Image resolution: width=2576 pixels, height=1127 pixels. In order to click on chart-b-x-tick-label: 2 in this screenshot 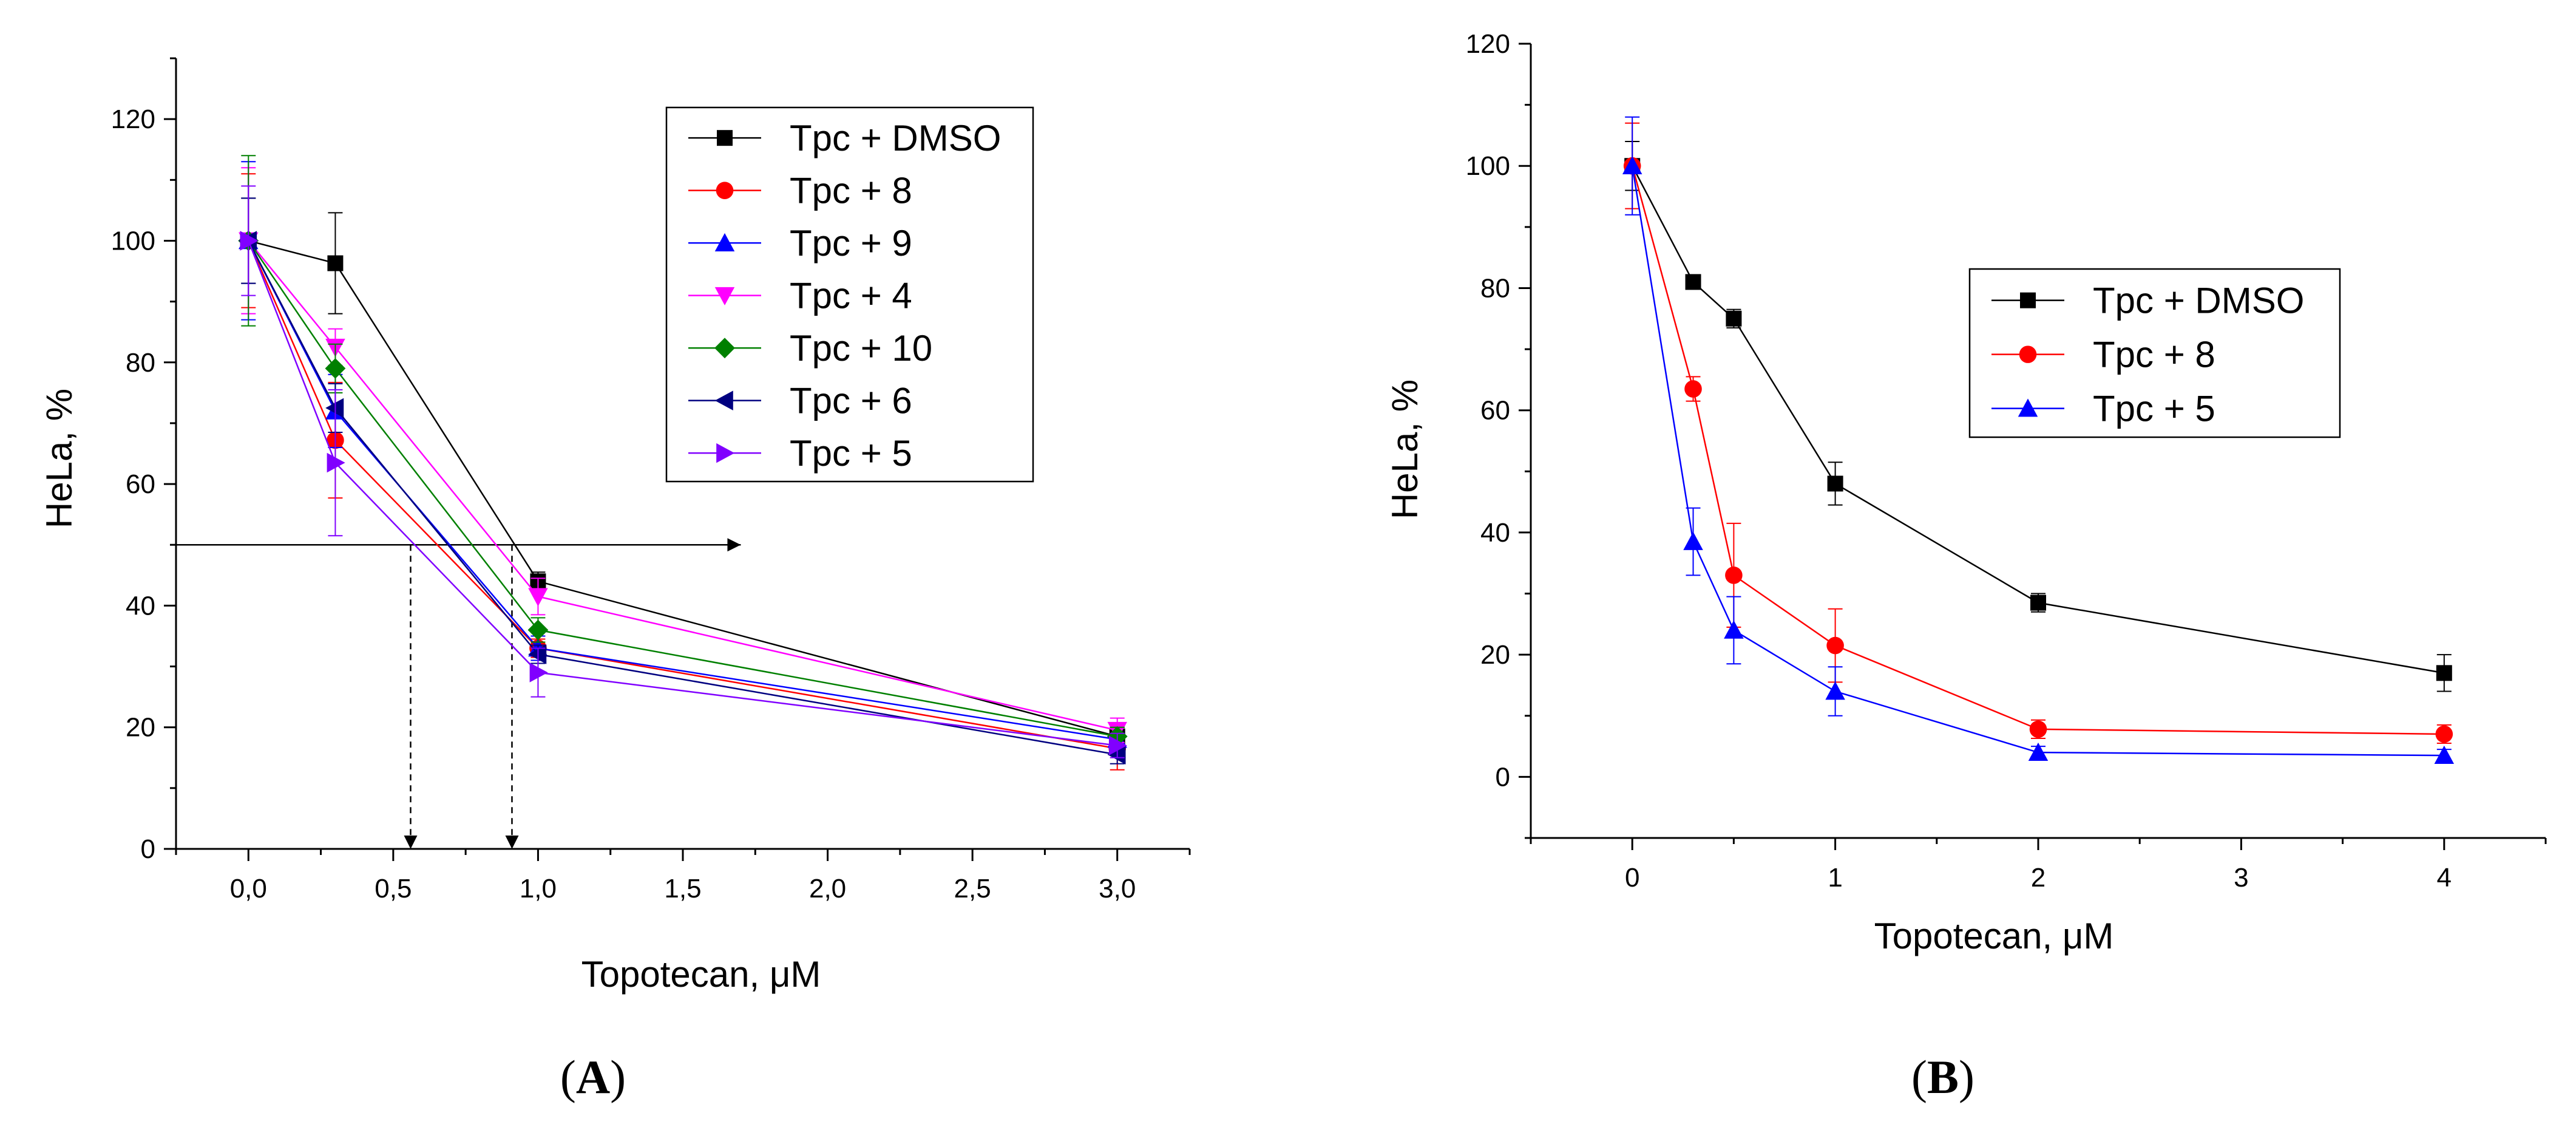, I will do `click(2038, 878)`.